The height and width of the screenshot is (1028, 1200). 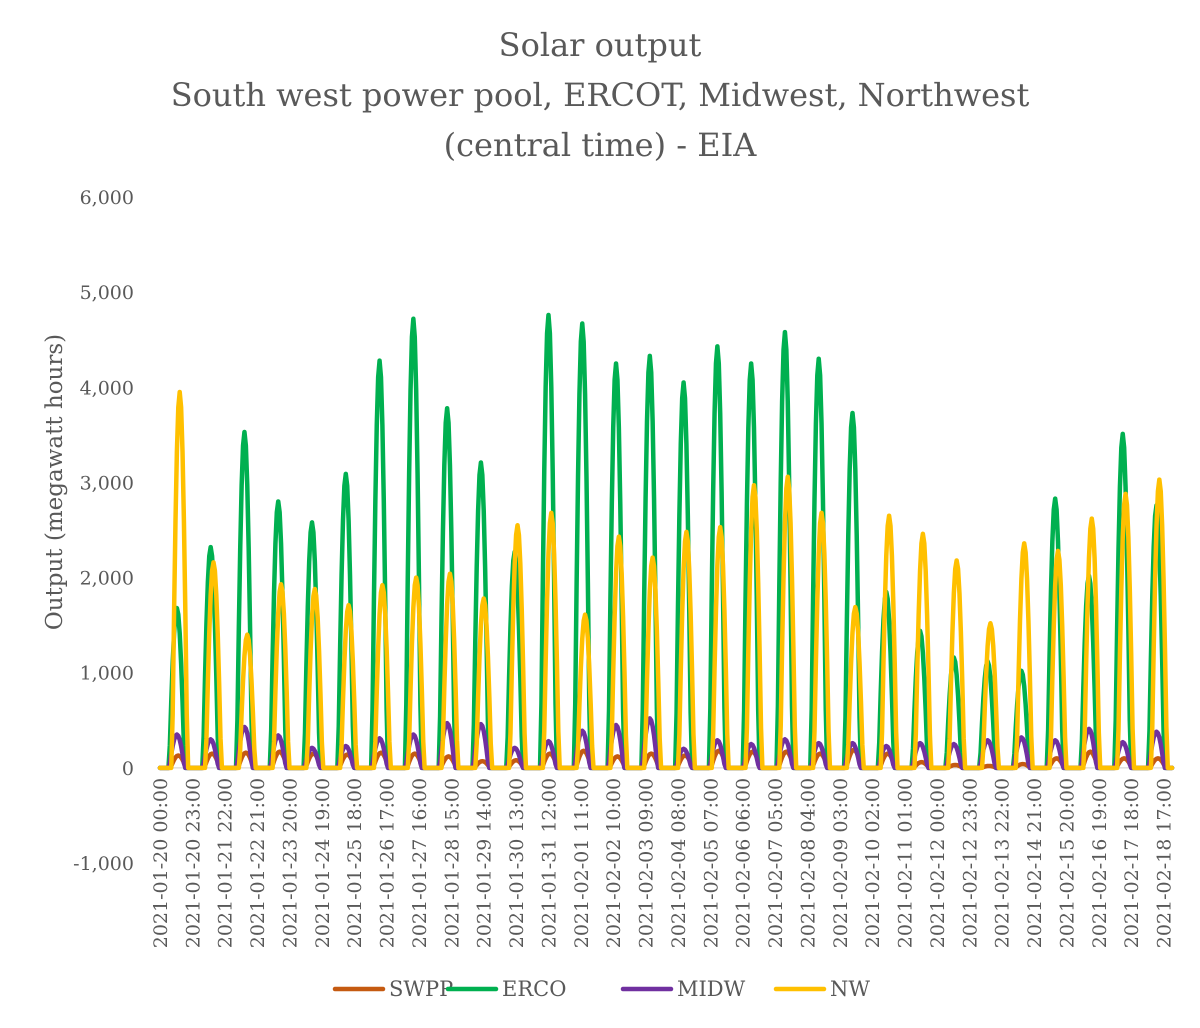 What do you see at coordinates (679, 863) in the screenshot?
I see `x-tick-label: 2021-02-04 08:00` at bounding box center [679, 863].